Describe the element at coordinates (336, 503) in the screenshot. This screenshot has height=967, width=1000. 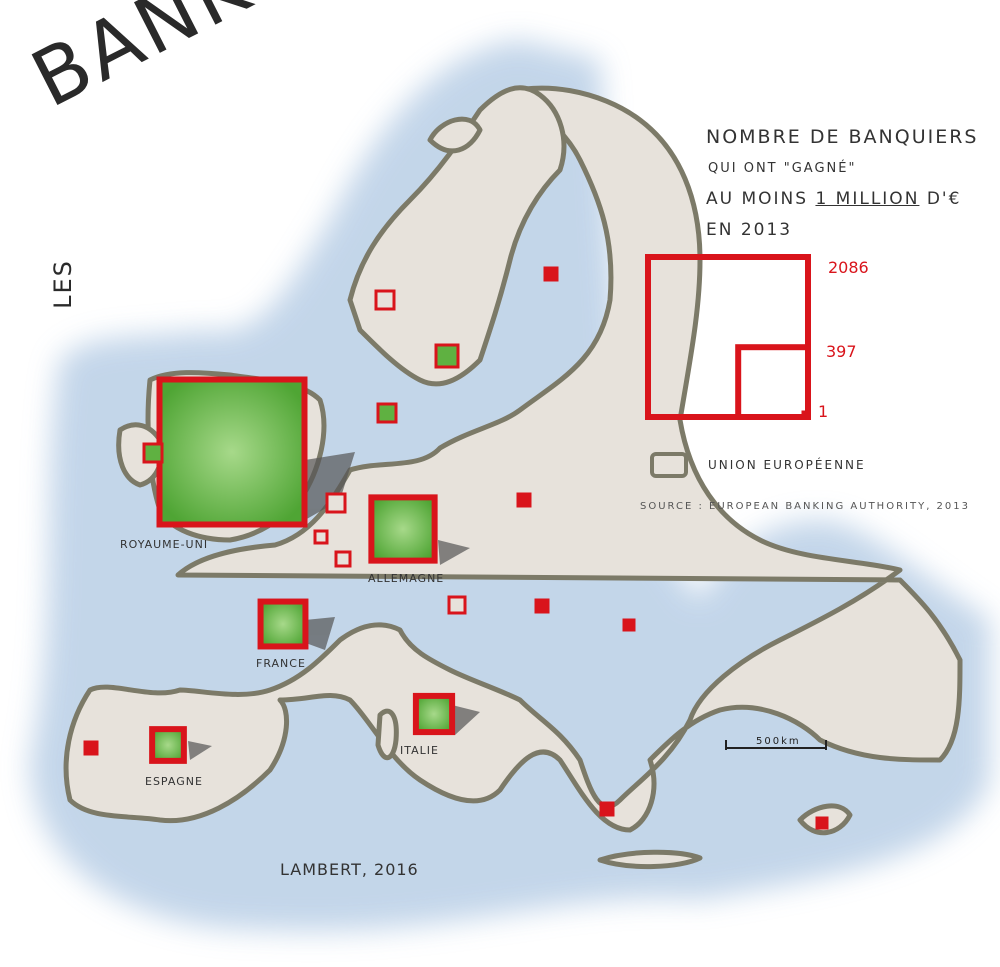
I see `marker-netherlands` at that location.